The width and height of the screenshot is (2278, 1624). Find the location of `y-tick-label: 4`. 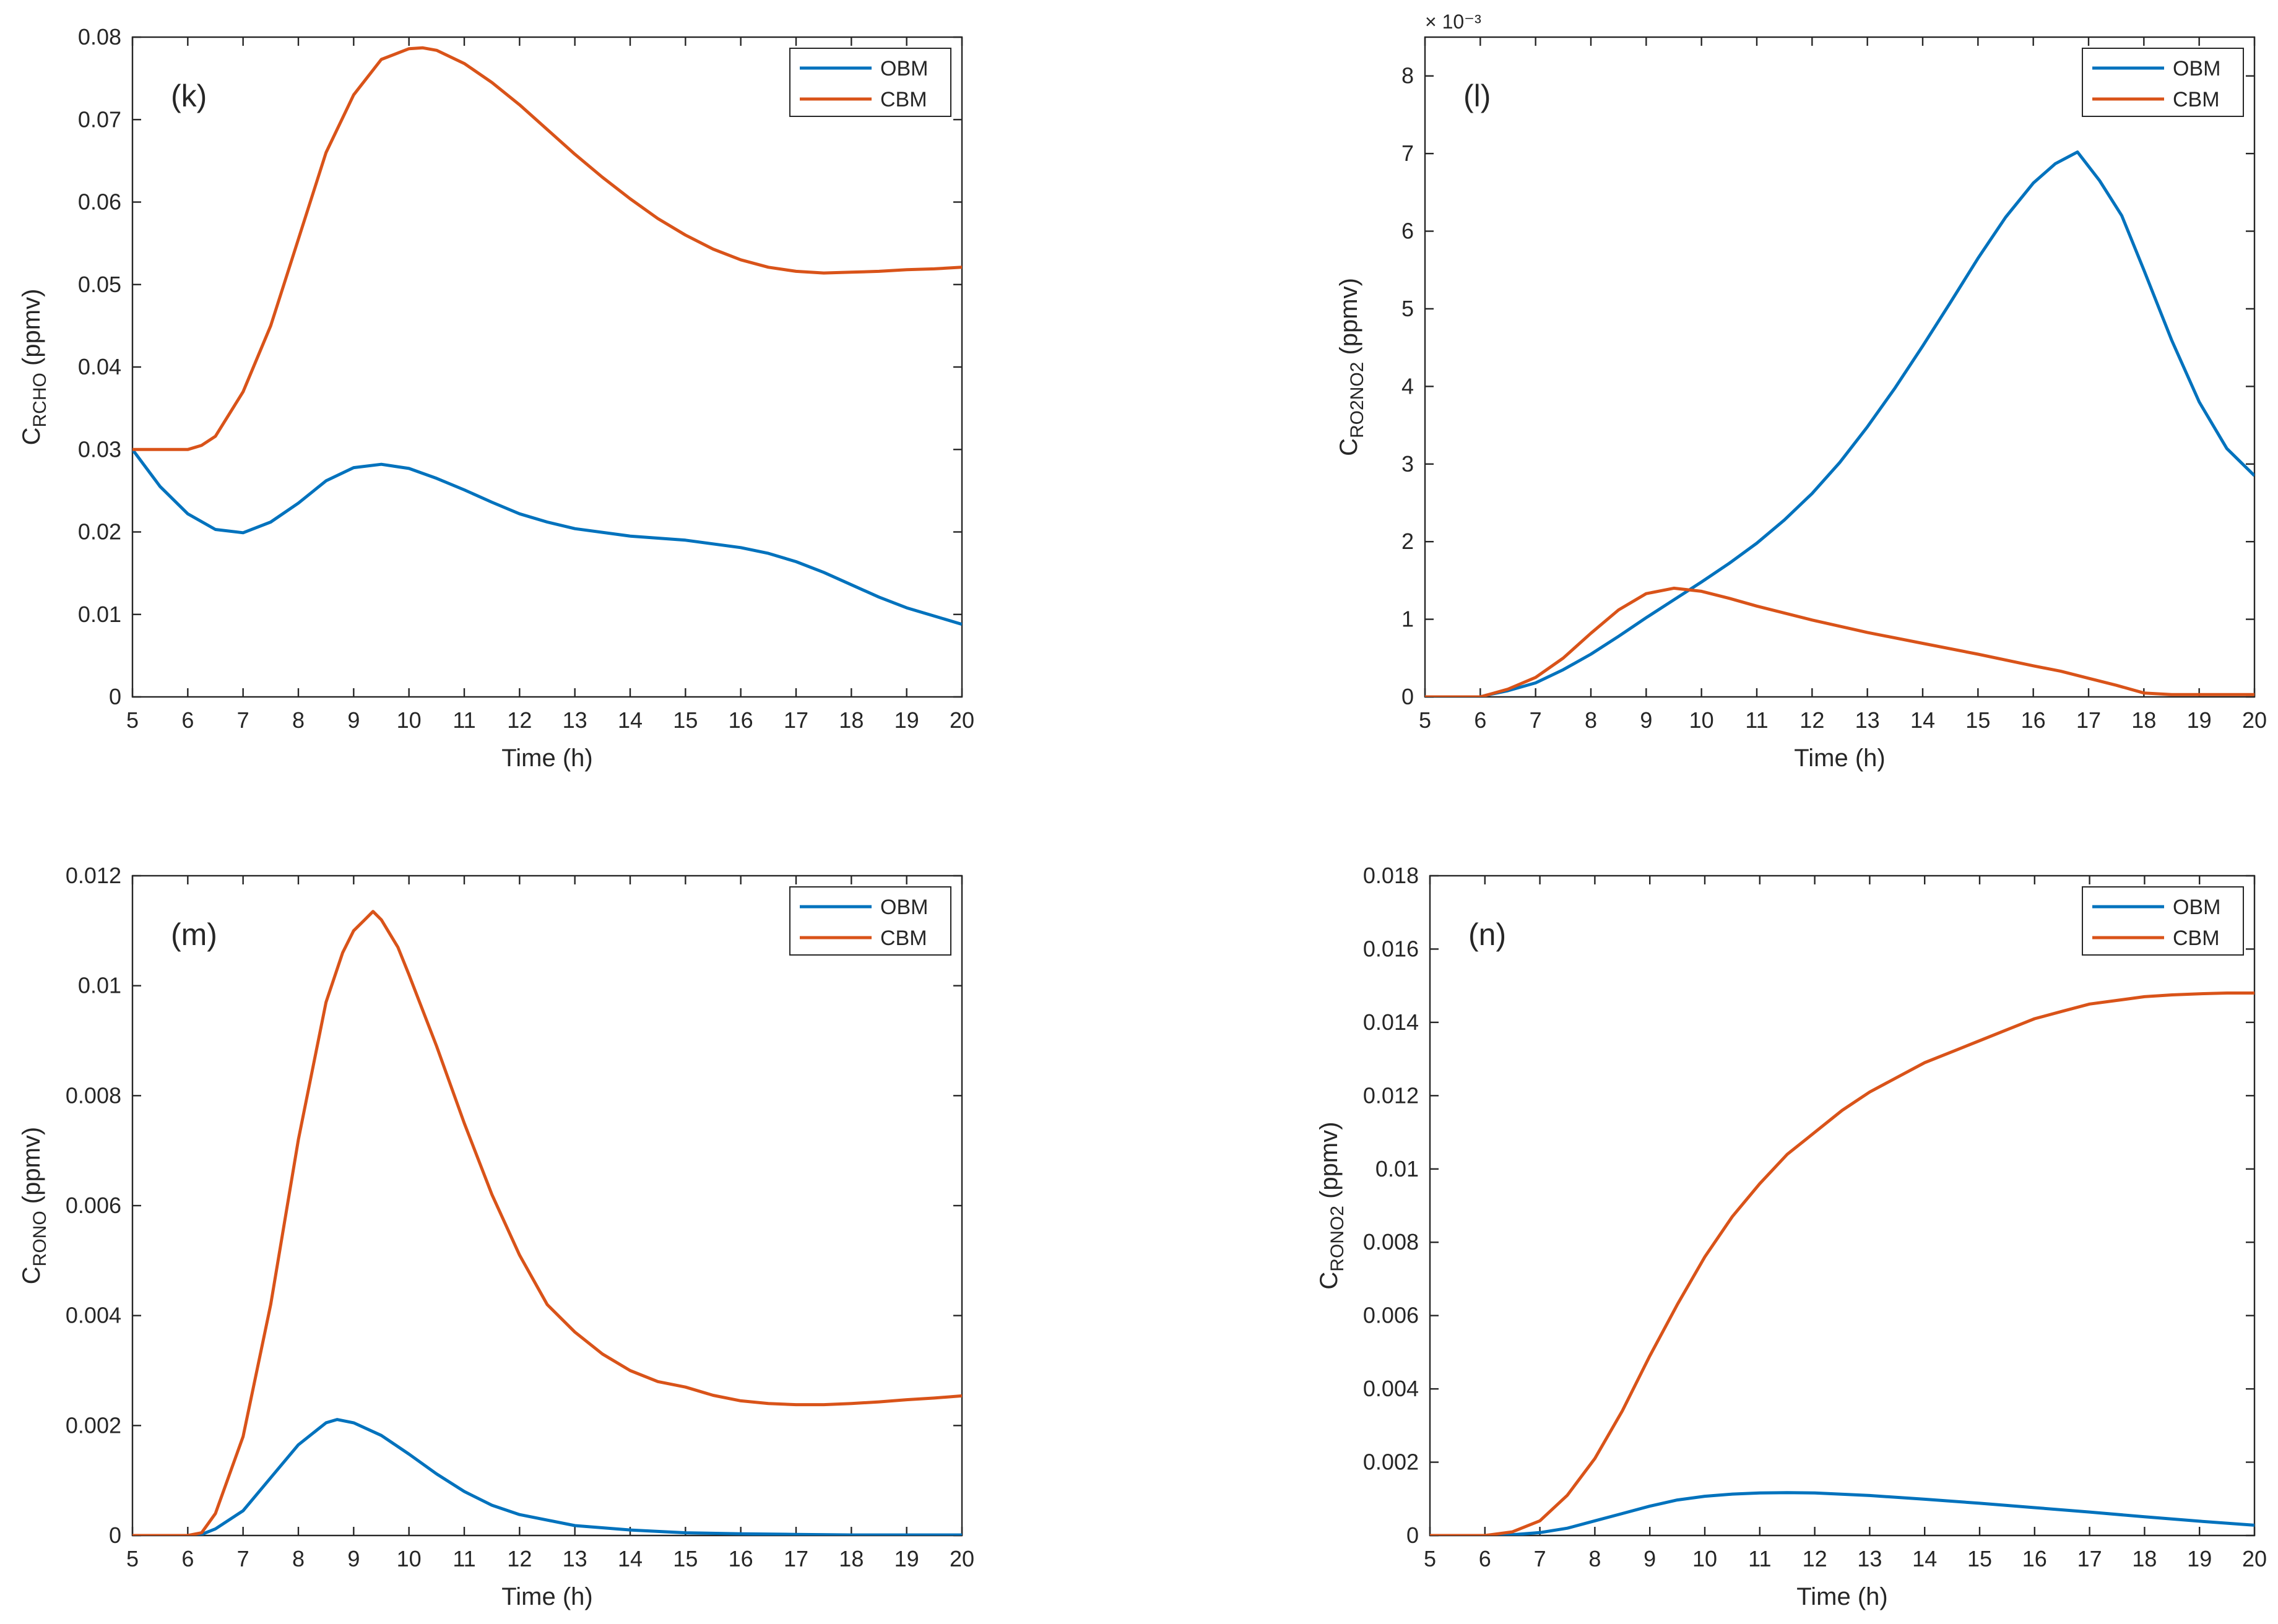

y-tick-label: 4 is located at coordinates (1407, 386).